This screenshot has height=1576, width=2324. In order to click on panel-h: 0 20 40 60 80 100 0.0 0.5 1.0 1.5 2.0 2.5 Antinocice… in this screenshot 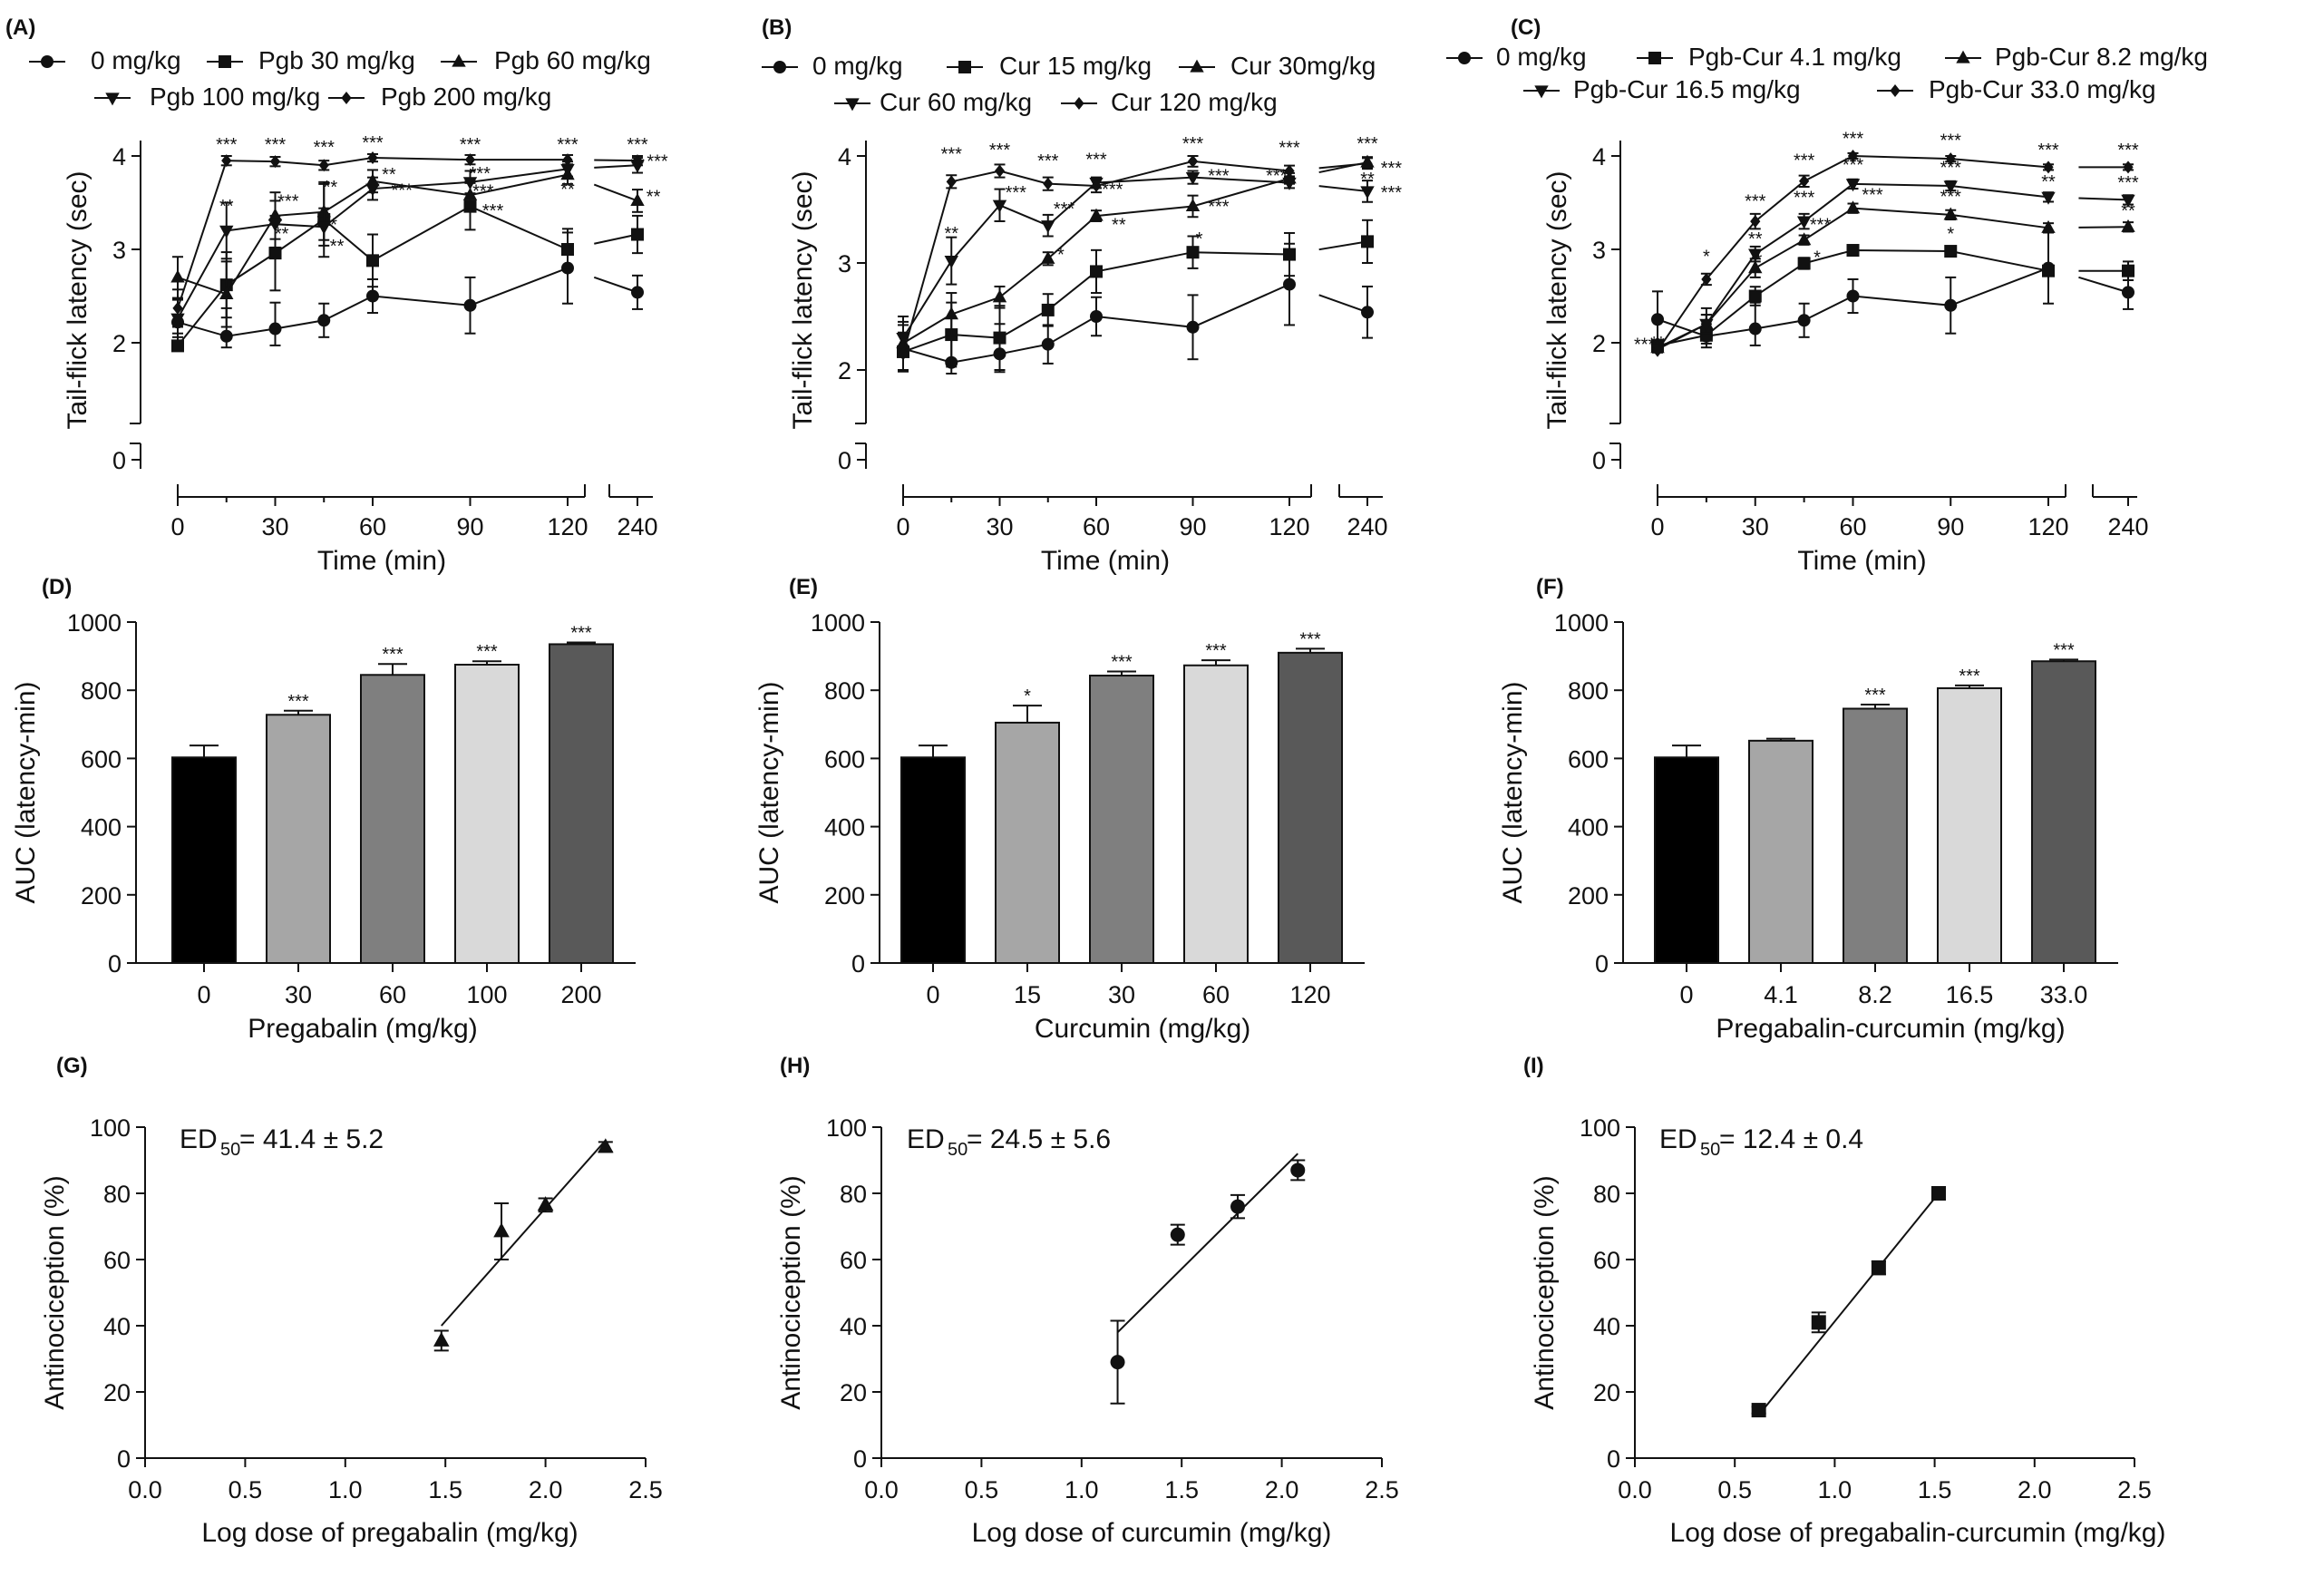, I will do `click(1088, 1331)`.